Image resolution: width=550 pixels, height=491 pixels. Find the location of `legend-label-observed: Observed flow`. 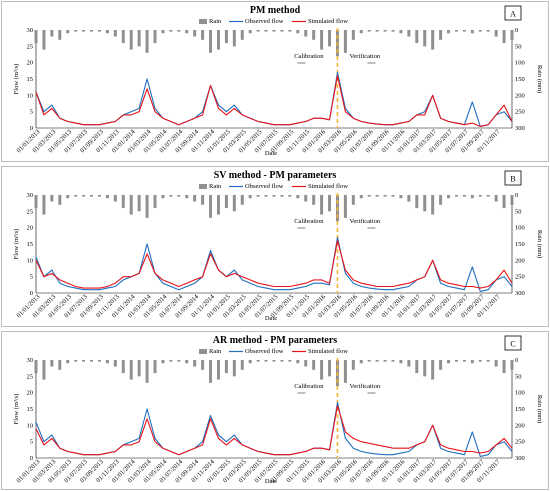

legend-label-observed: Observed flow is located at coordinates (264, 186).